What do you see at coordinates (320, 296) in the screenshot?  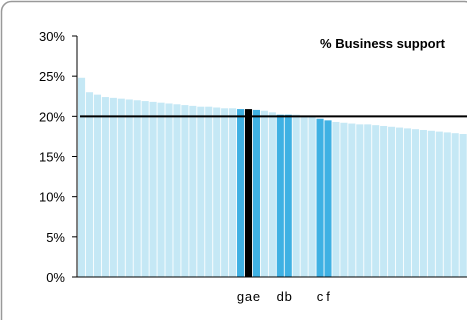 I see `category-label-c: c` at bounding box center [320, 296].